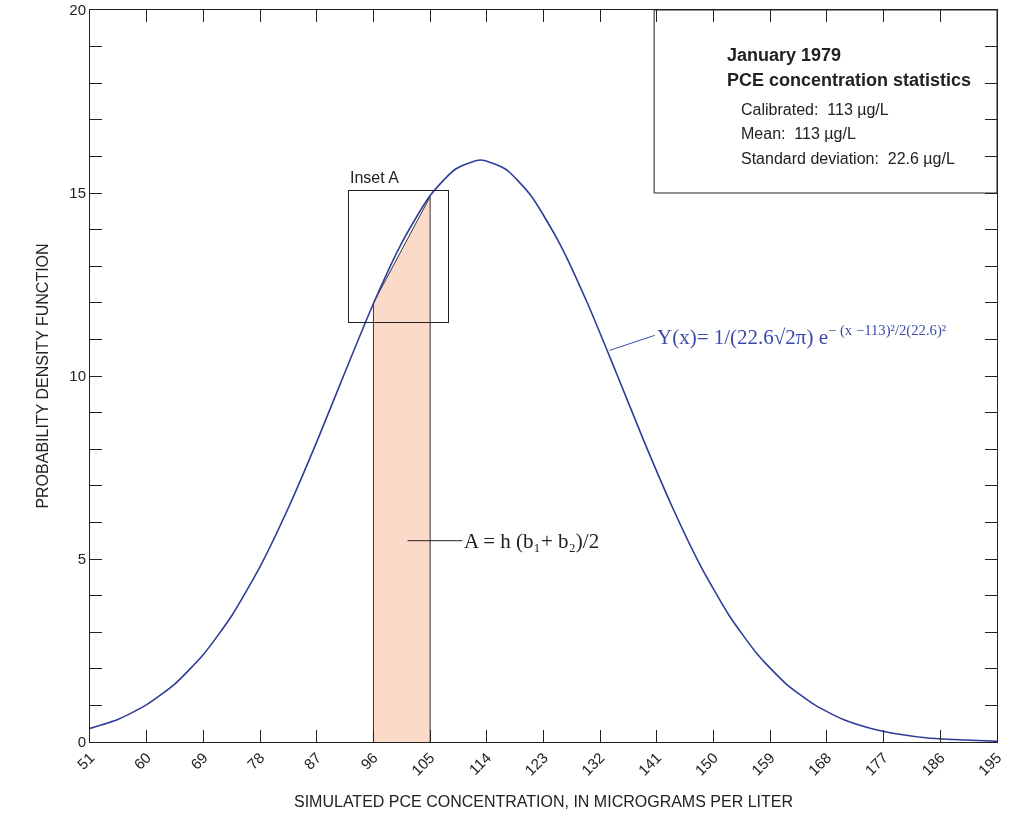  I want to click on y-tick-label: 10, so click(77, 376).